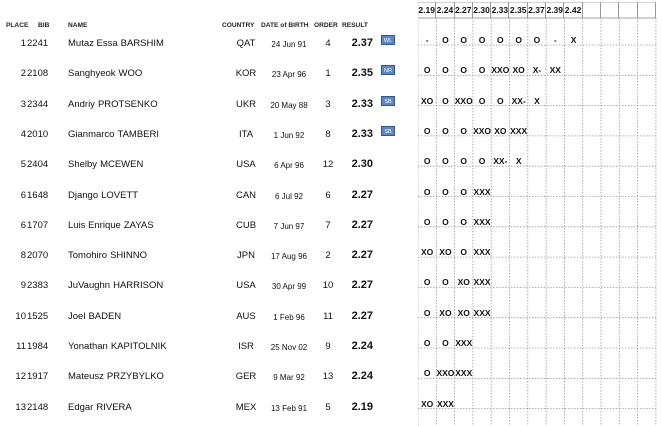 This screenshot has width=662, height=426. I want to click on athlete-row: 8 2070 JPN 17 Aug 96 2 2.27 Tomohiro SHINNO, so click(208, 256).